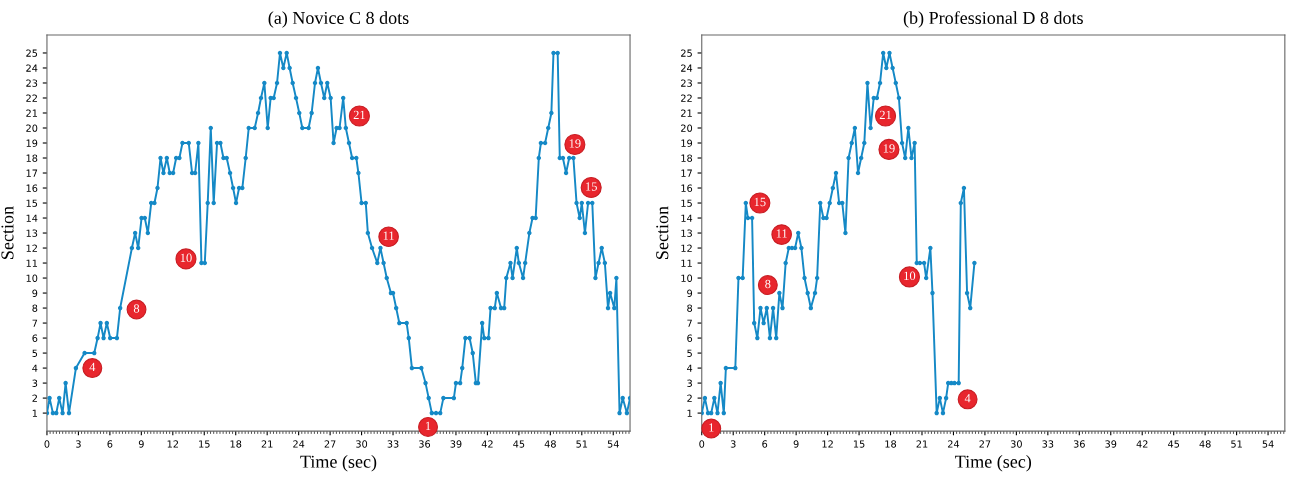 The width and height of the screenshot is (1290, 479). What do you see at coordinates (32, 158) in the screenshot?
I see `y-tick-label: 18` at bounding box center [32, 158].